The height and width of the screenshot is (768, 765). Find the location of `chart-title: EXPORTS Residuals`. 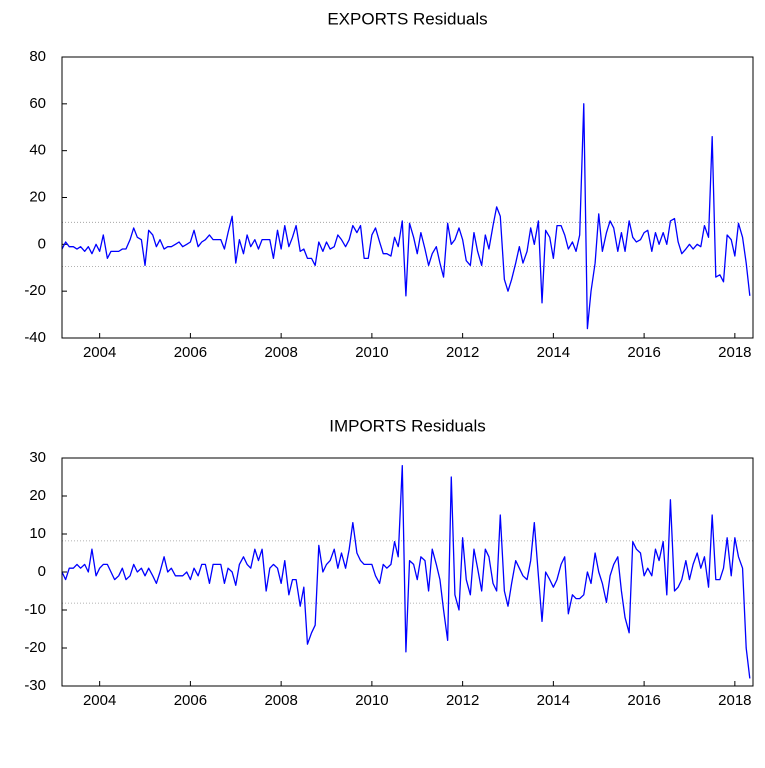

chart-title: EXPORTS Residuals is located at coordinates (407, 18).